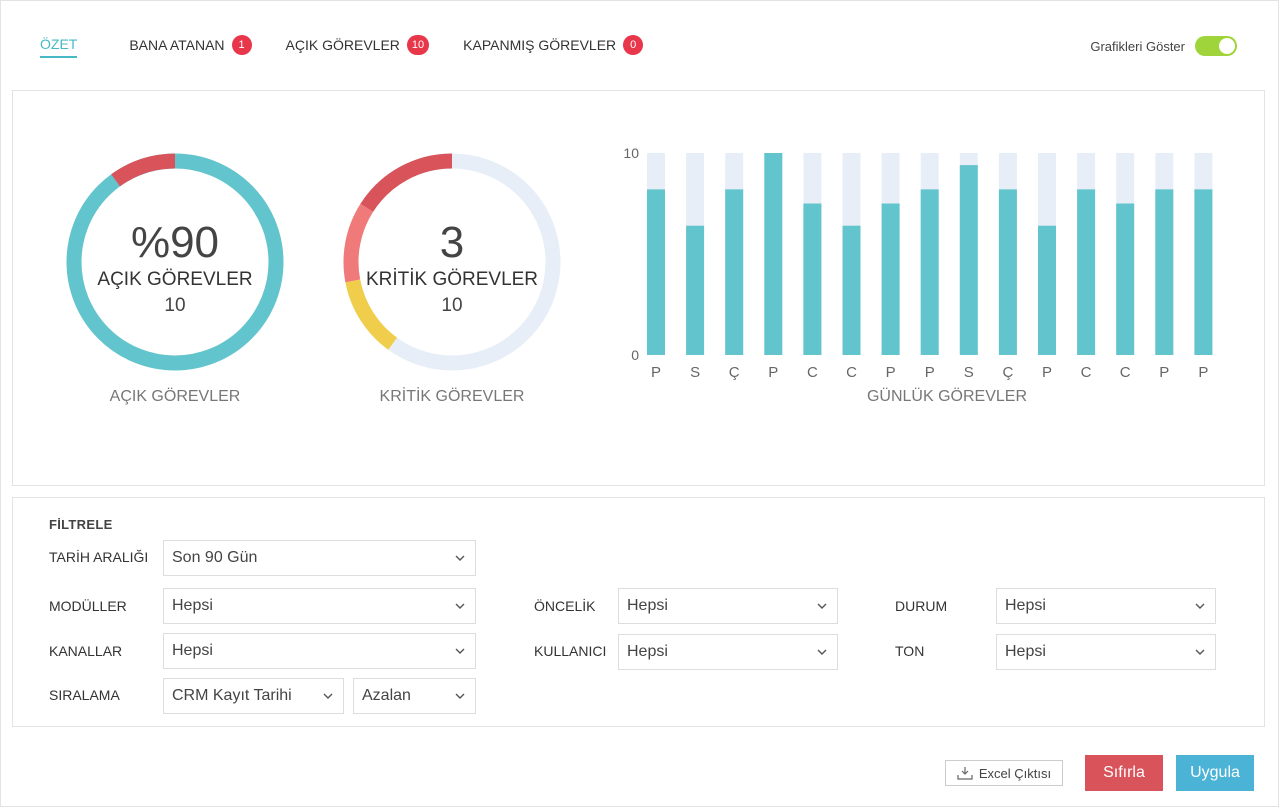 This screenshot has width=1279, height=807. Describe the element at coordinates (319, 606) in the screenshot. I see `modules-select: Hepsi` at that location.